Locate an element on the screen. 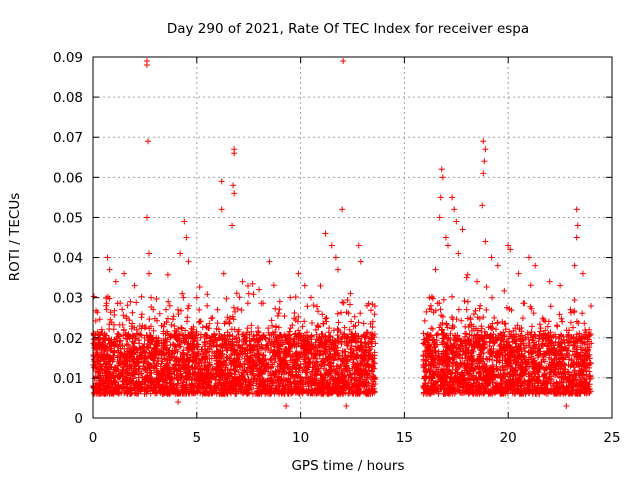  y-tick-label: 0.03 is located at coordinates (68, 299).